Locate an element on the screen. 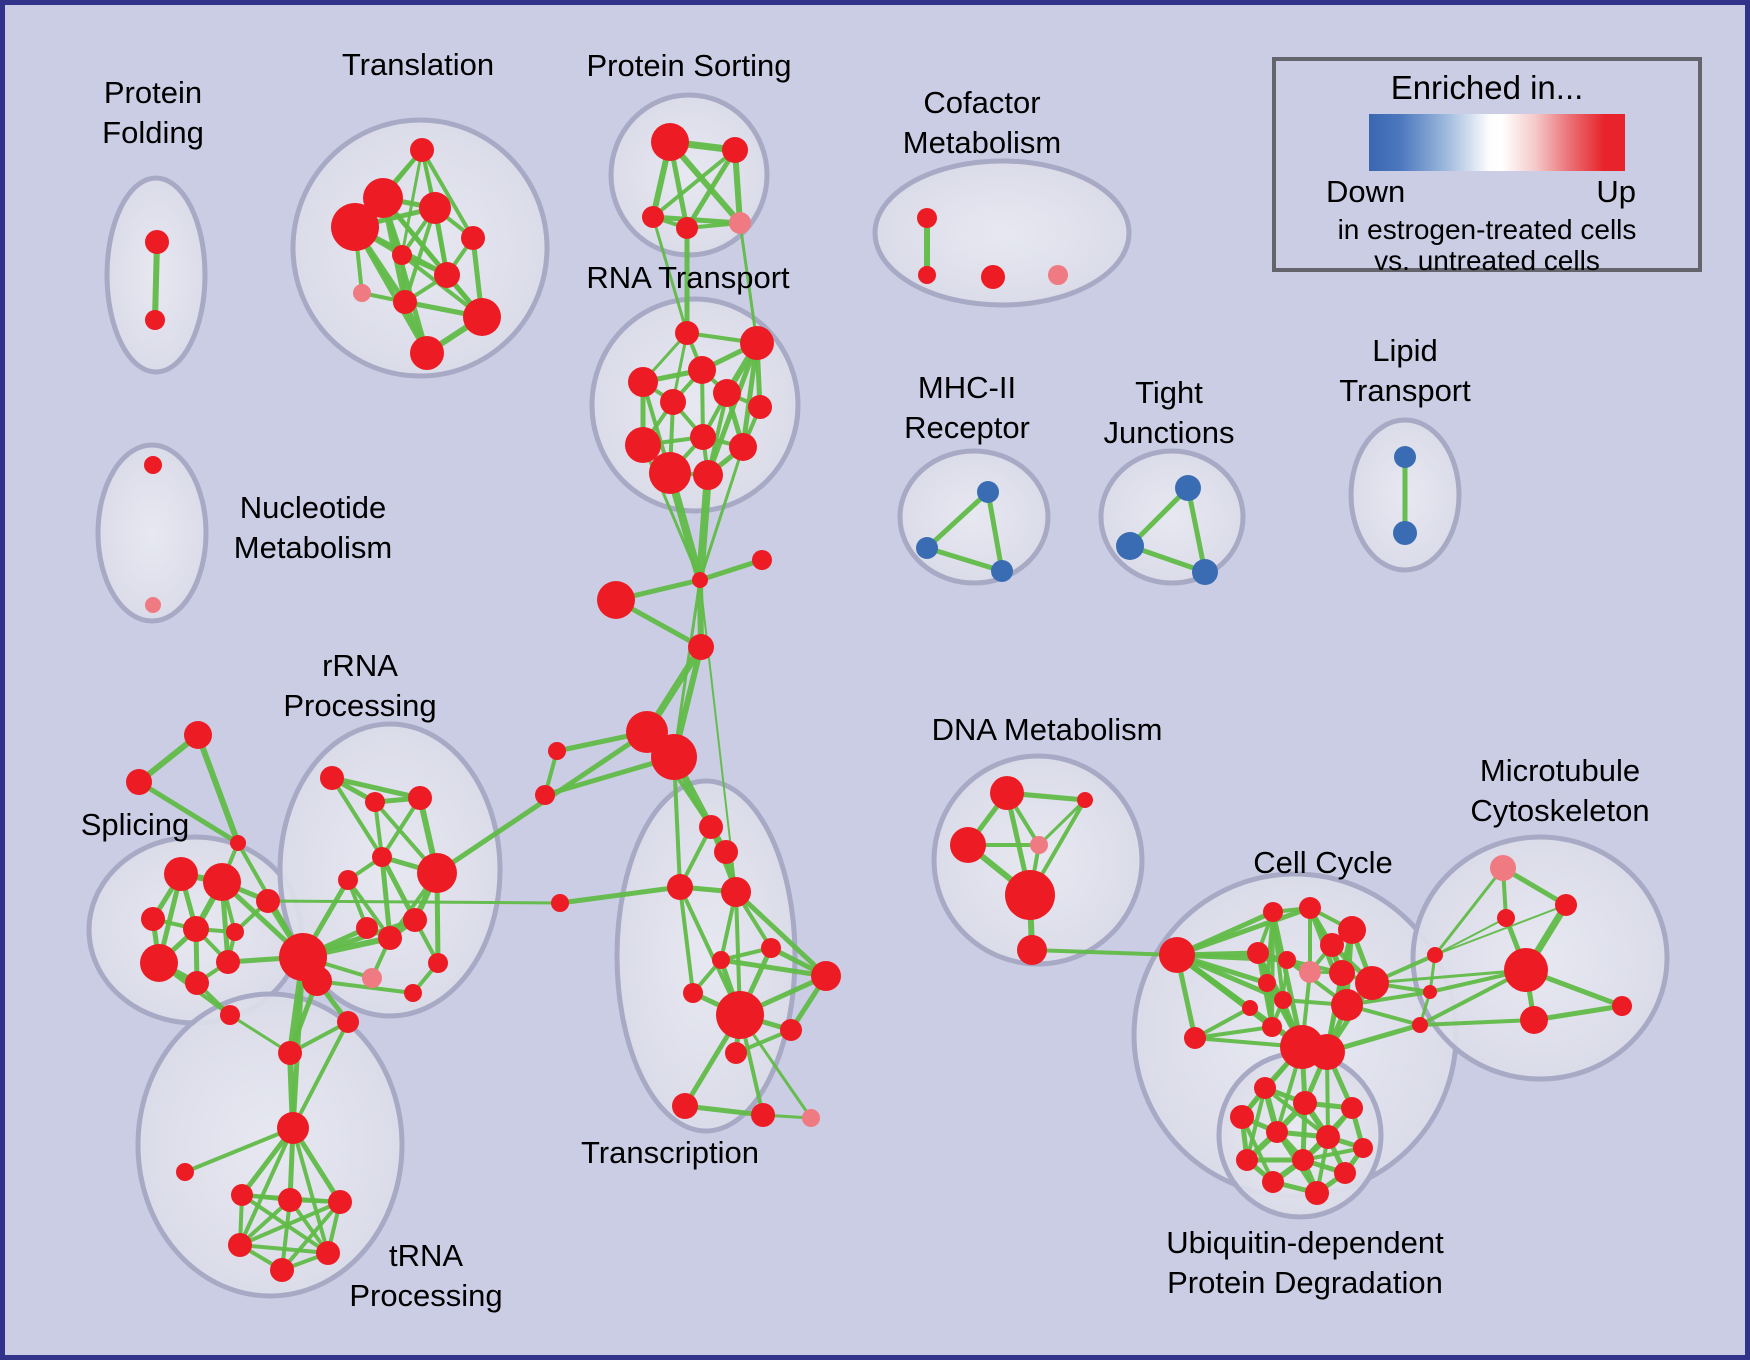  node-SP6 is located at coordinates (159, 963).